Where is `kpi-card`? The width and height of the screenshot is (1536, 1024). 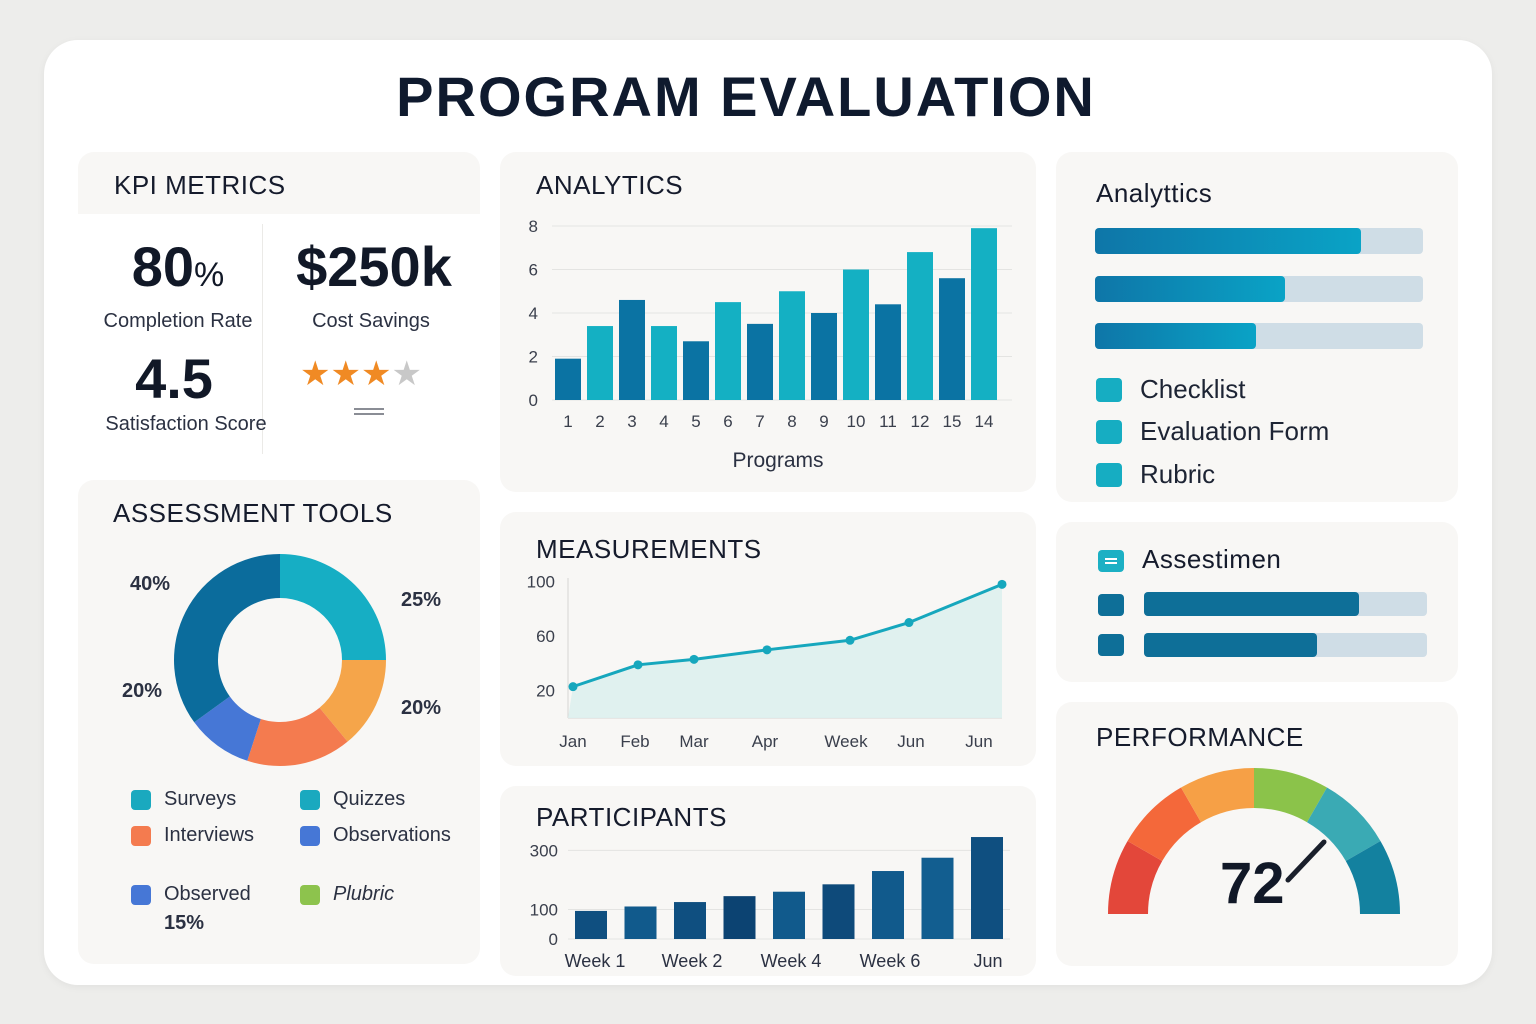 kpi-card is located at coordinates (279, 335).